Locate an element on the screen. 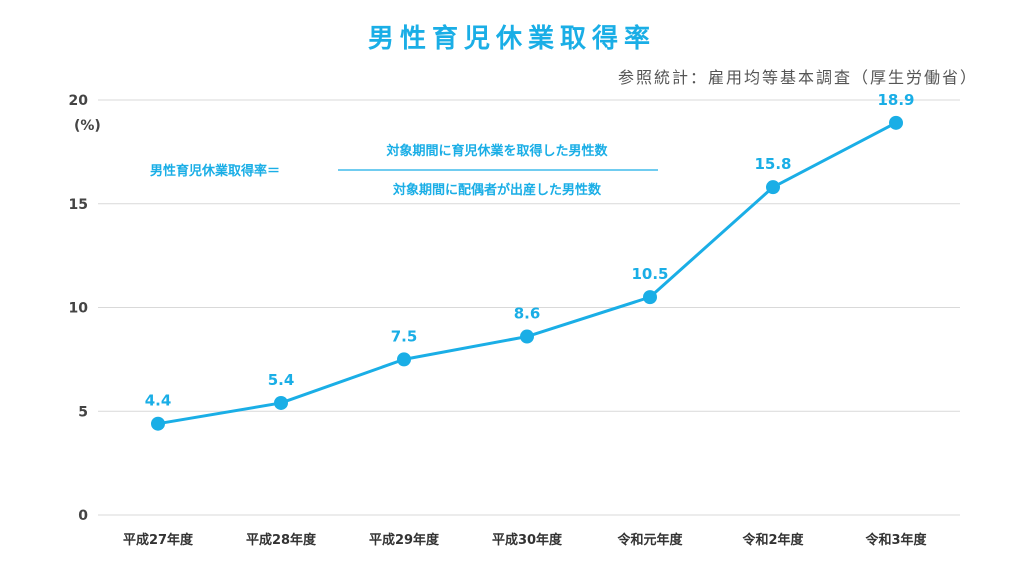  x-tick-label: 令和2年度 is located at coordinates (773, 540).